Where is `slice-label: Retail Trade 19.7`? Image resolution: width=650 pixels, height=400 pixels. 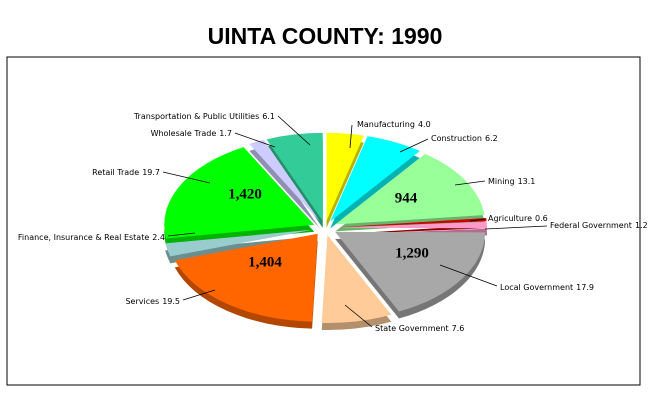
slice-label: Retail Trade 19.7 is located at coordinates (126, 172).